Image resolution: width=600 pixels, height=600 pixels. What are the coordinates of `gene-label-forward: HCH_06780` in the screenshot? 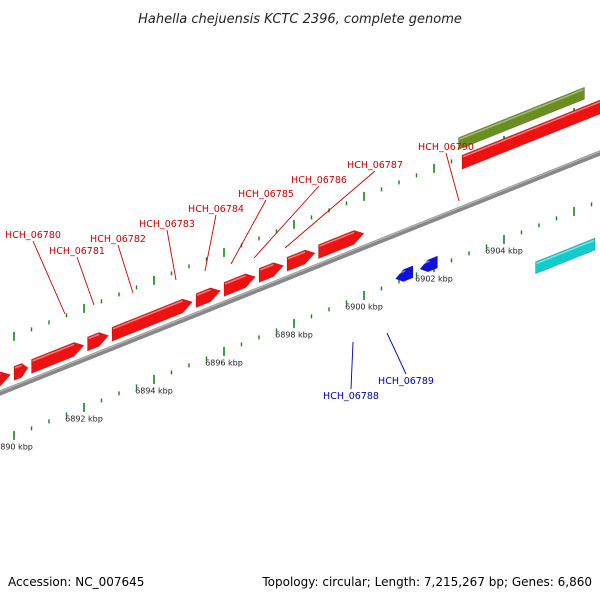 It's located at (33, 235).